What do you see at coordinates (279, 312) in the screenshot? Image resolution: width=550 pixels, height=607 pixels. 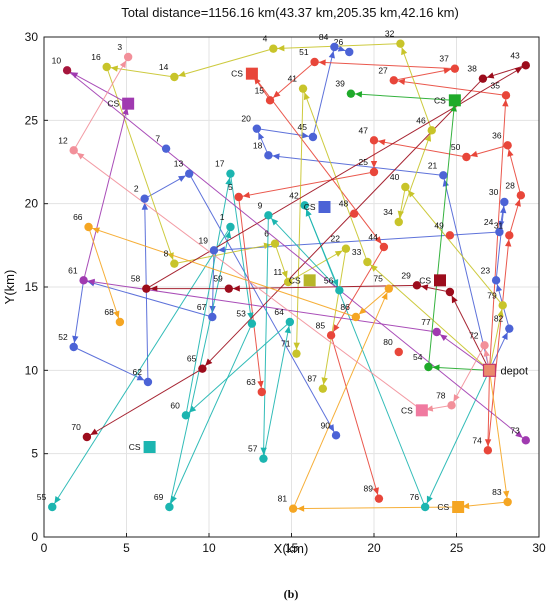 I see `customer-label: 64` at bounding box center [279, 312].